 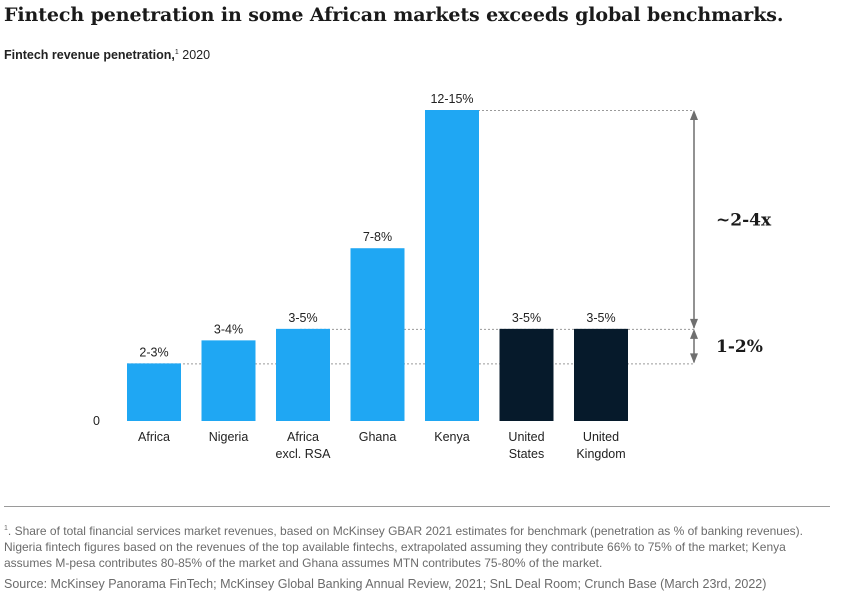 I want to click on x-tick-label: Nigeria, so click(x=229, y=437).